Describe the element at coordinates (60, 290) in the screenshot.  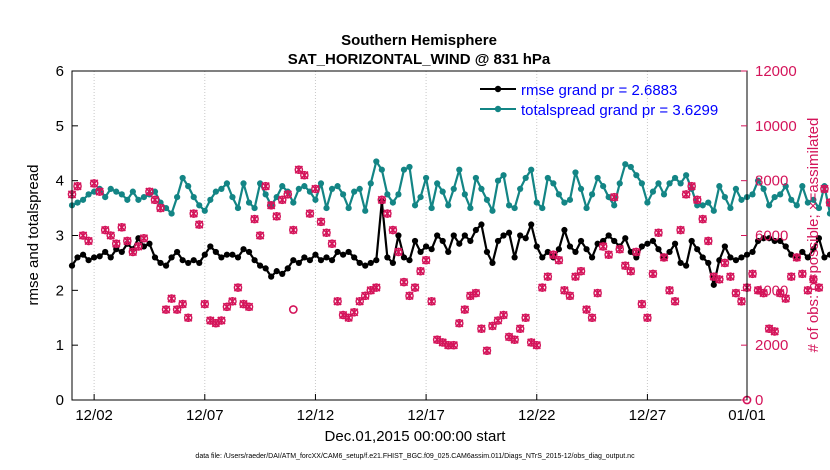
I see `y-tick-label: 2` at that location.